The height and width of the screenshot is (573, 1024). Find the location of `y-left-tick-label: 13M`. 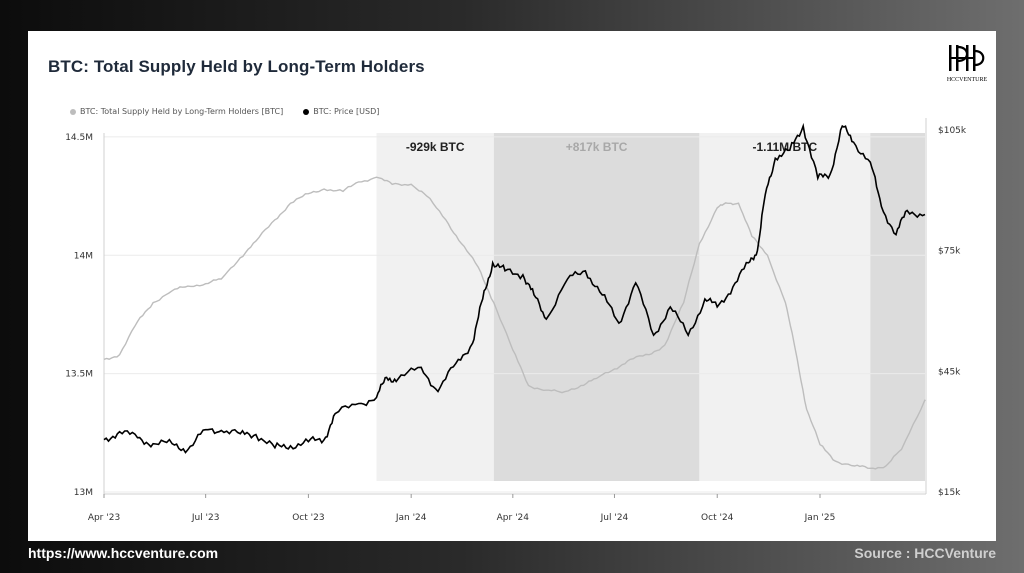

y-left-tick-label: 13M is located at coordinates (83, 493).